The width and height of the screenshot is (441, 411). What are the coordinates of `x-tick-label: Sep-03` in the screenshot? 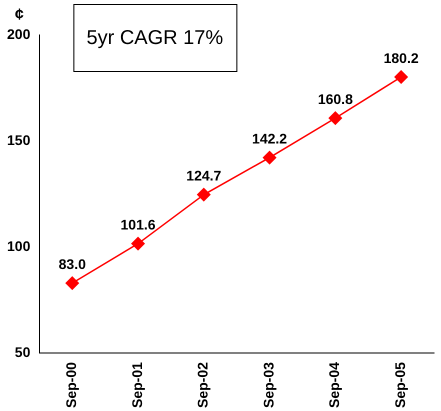 It's located at (268, 385).